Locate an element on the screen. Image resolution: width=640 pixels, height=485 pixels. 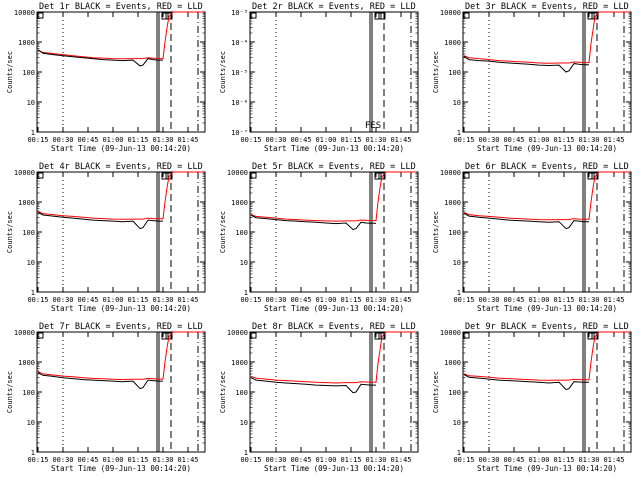
y-tick-label: 10⁻⁶ is located at coordinates (239, 103).